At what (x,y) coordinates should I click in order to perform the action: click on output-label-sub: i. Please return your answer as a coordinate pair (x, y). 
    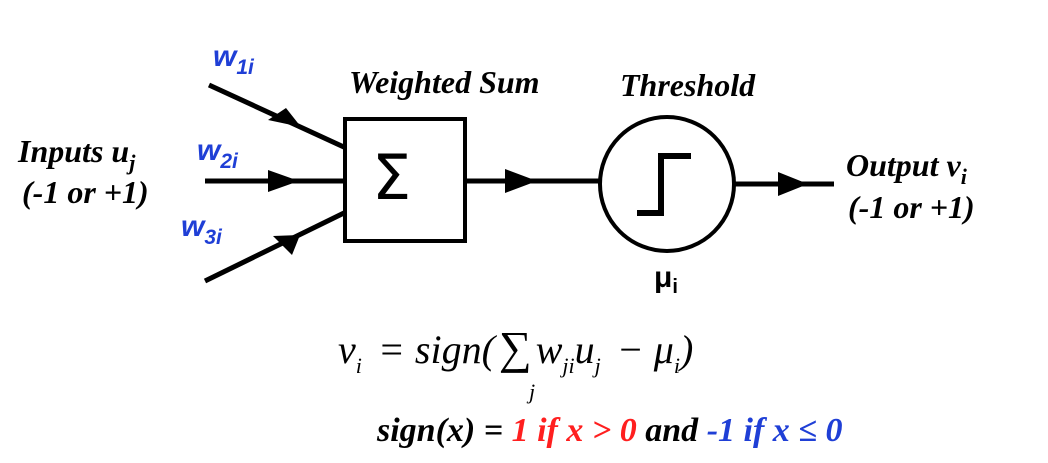
    Looking at the image, I should click on (963, 176).